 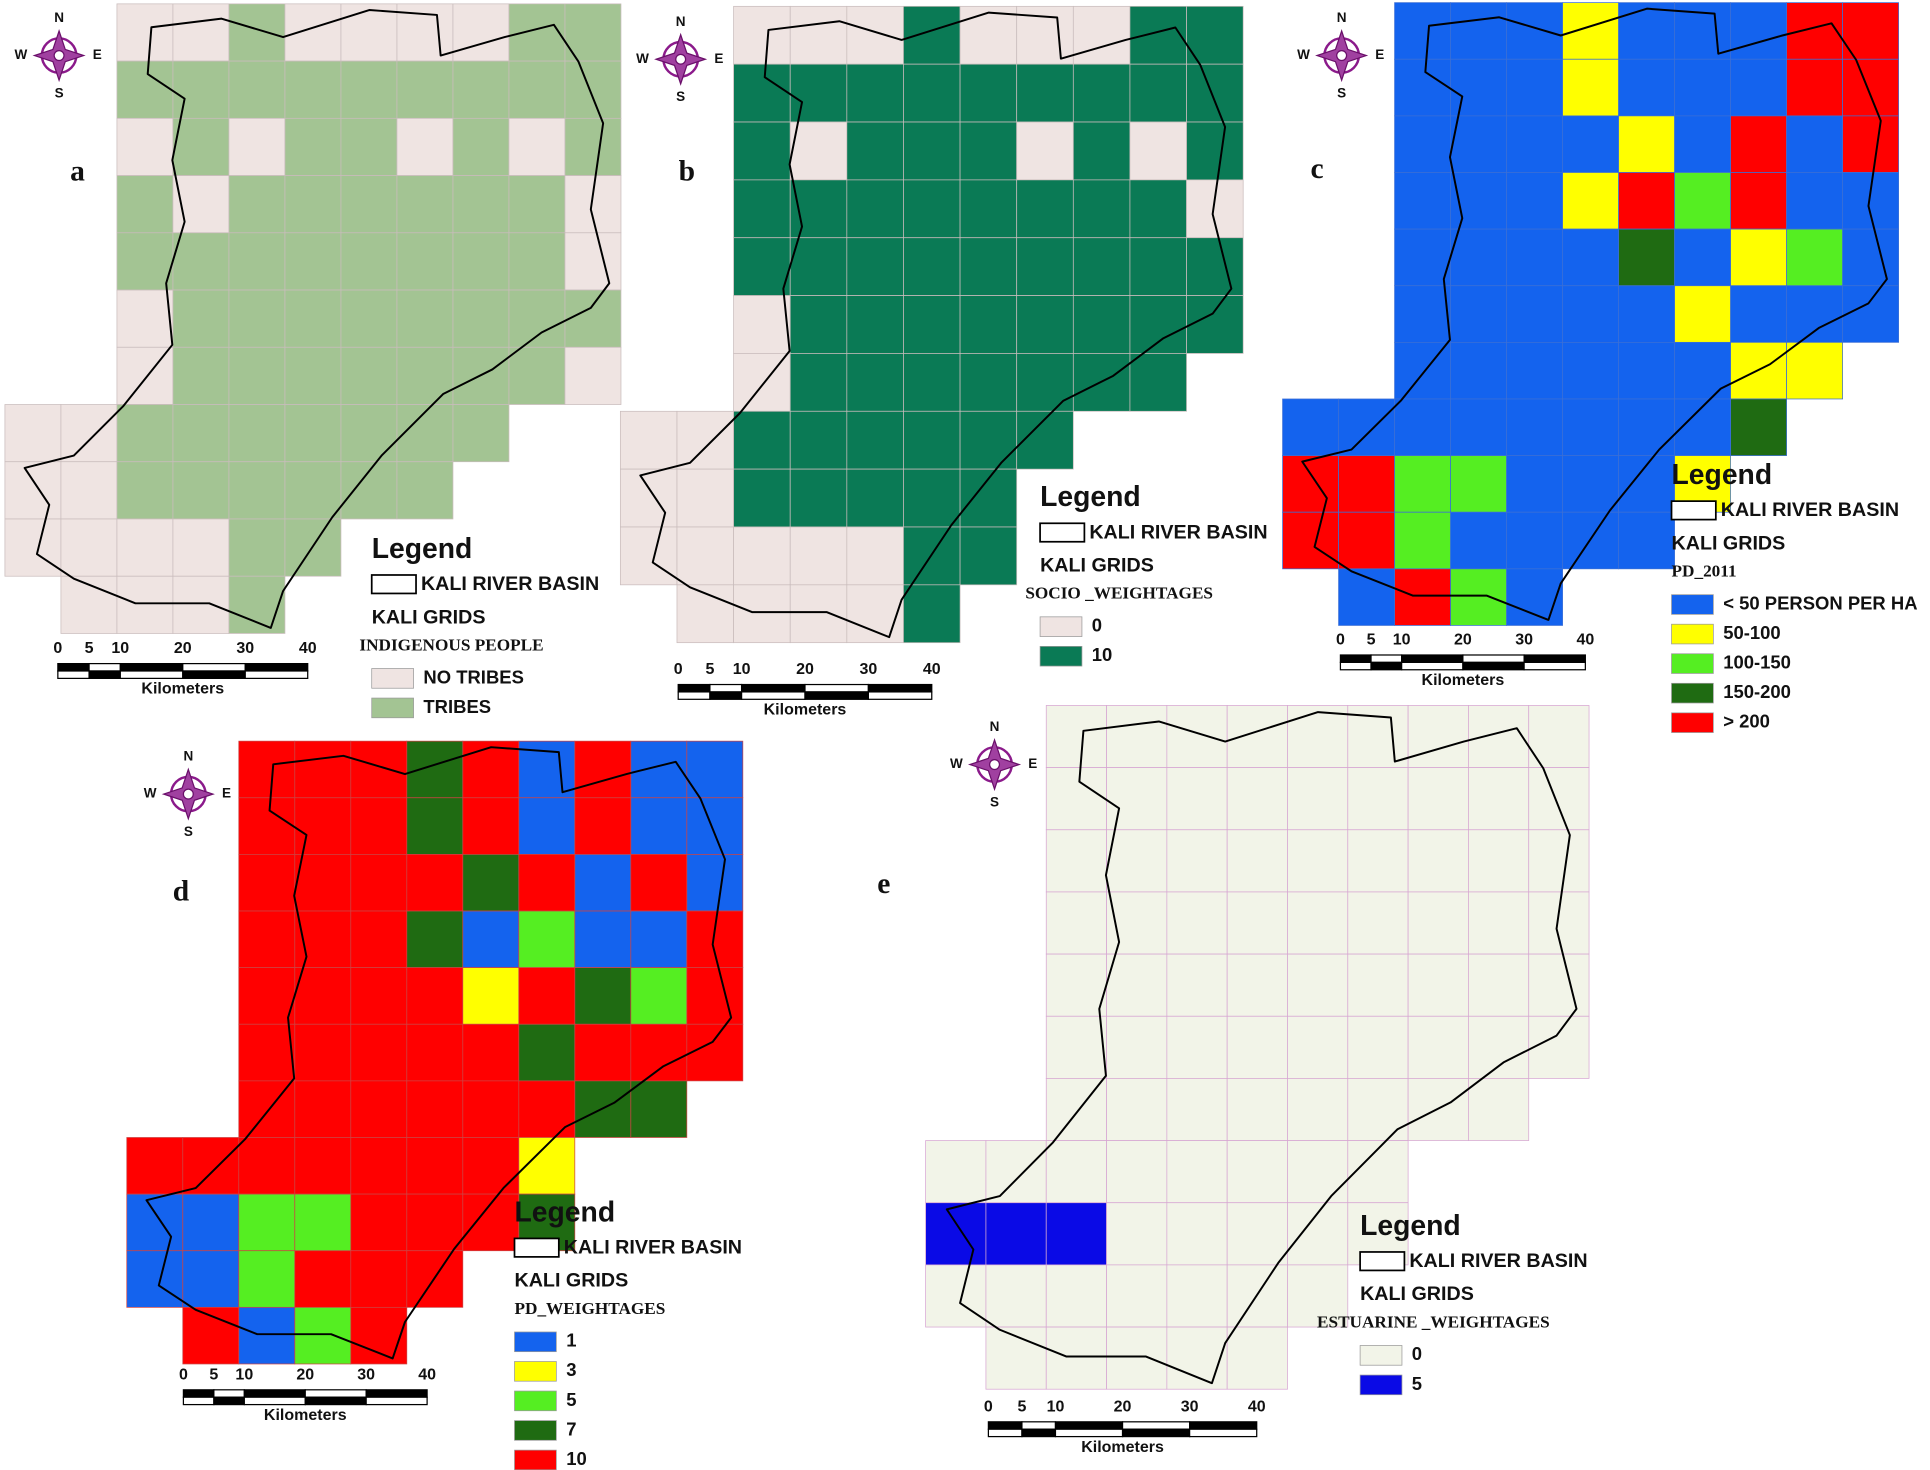 I want to click on compass-s: S, so click(x=994, y=801).